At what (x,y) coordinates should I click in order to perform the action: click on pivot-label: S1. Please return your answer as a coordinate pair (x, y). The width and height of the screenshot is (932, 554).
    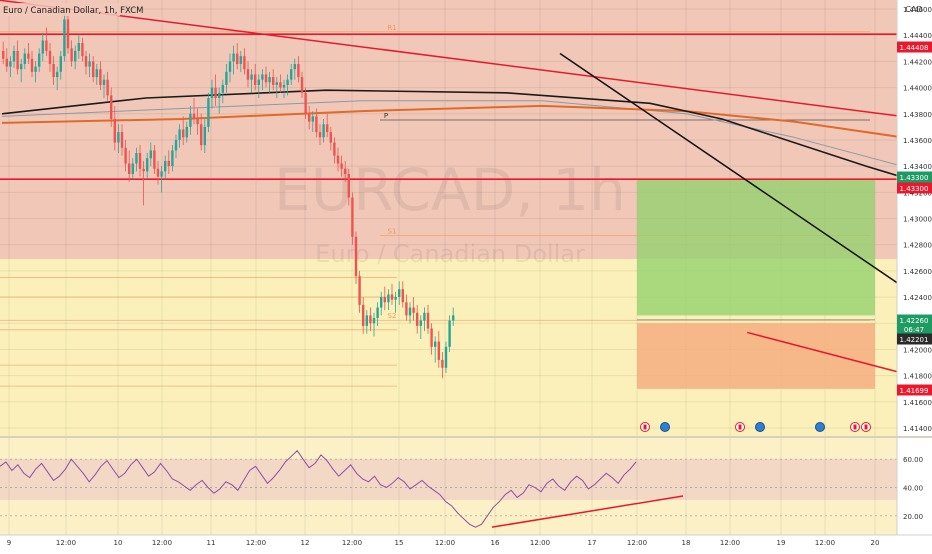
    Looking at the image, I should click on (392, 232).